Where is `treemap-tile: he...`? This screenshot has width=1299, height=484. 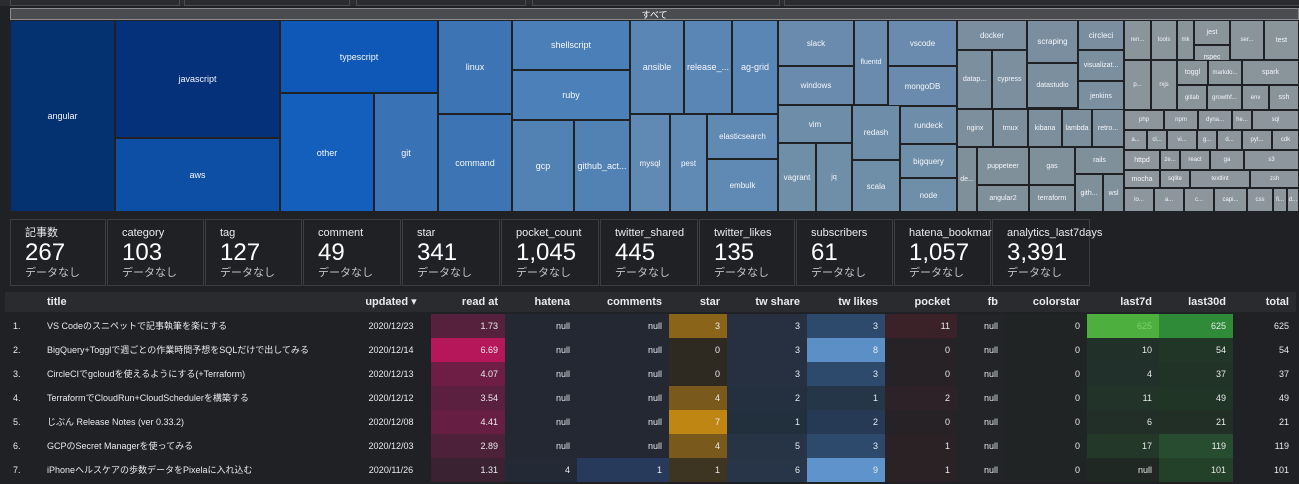
treemap-tile: he... is located at coordinates (1242, 120).